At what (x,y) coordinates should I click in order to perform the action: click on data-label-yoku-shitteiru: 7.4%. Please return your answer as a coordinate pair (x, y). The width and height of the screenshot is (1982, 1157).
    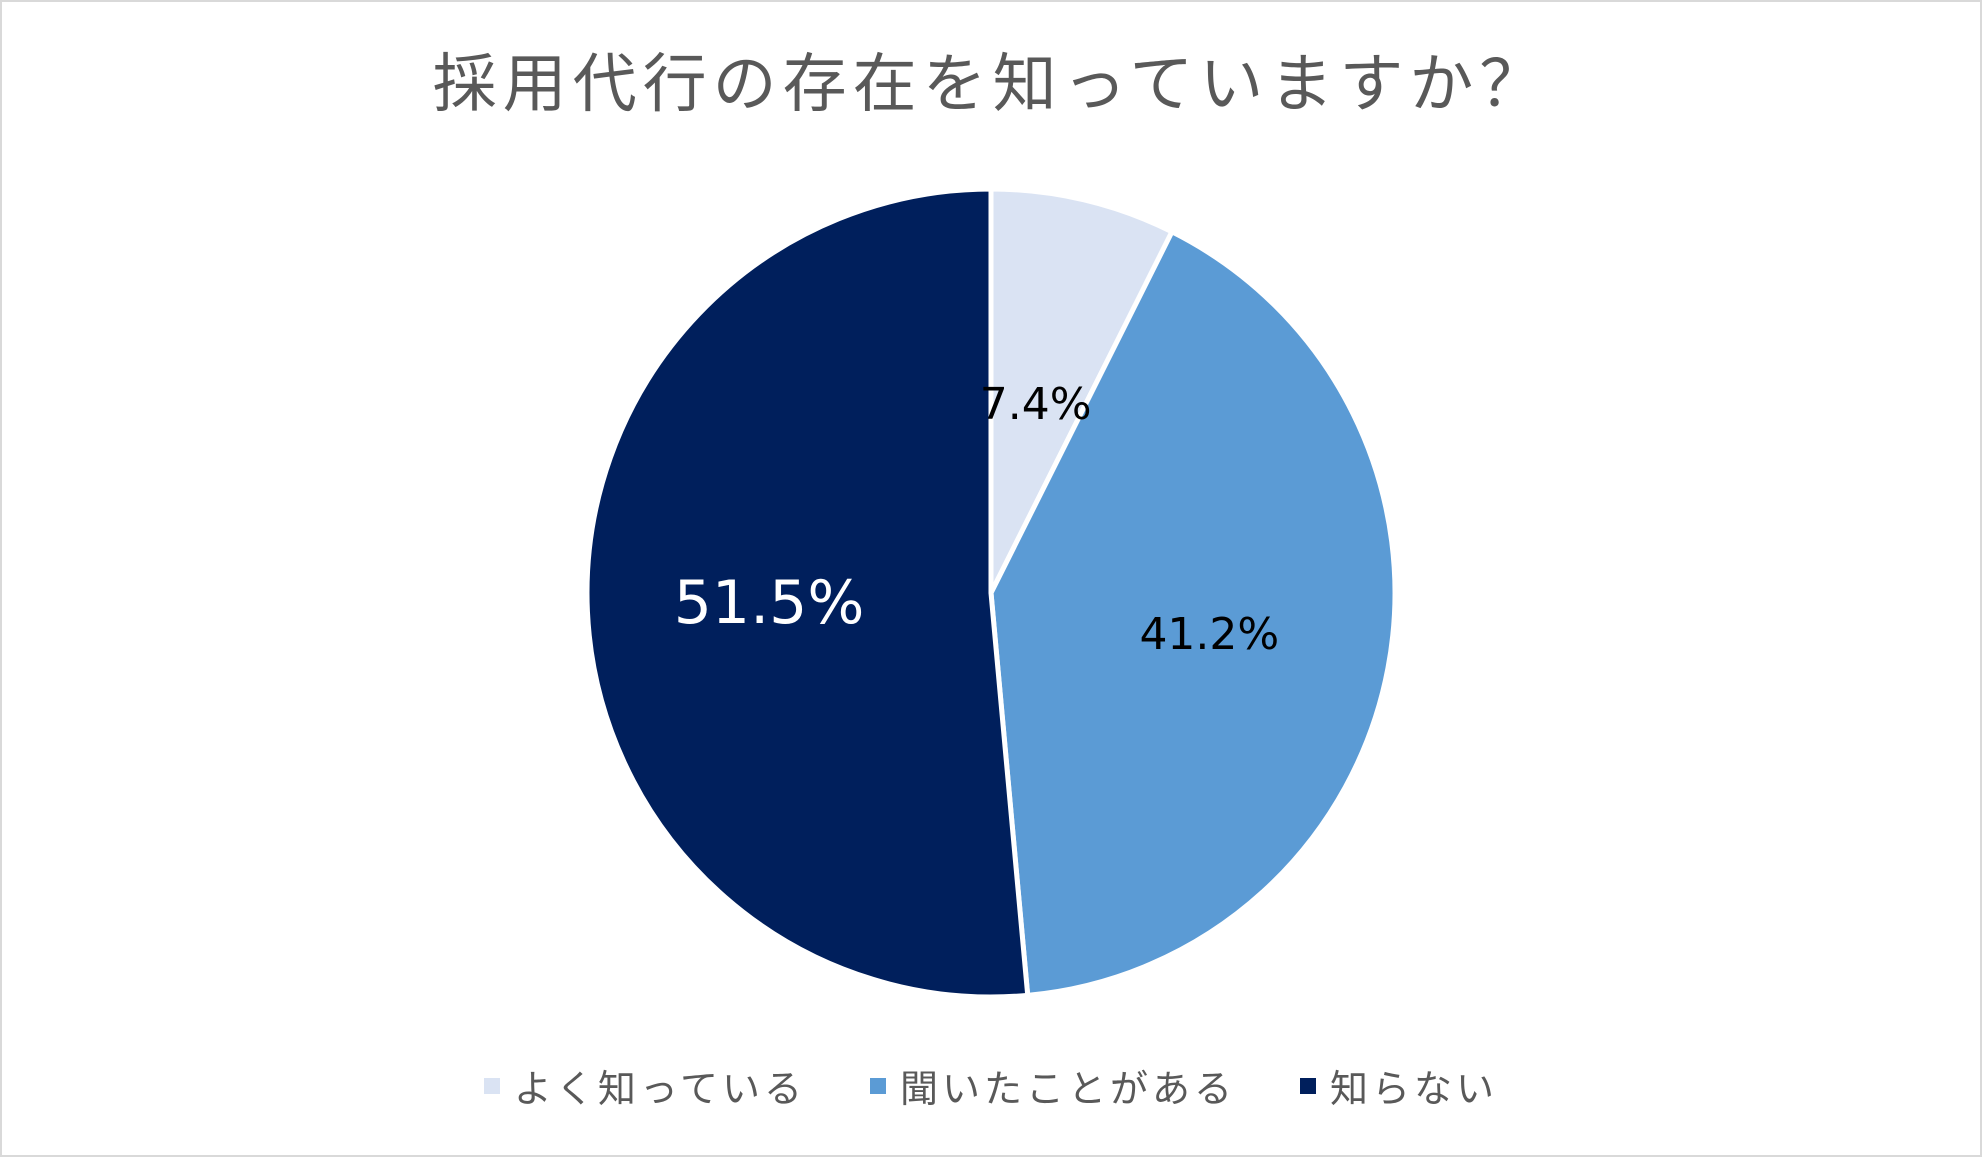
    Looking at the image, I should click on (1036, 404).